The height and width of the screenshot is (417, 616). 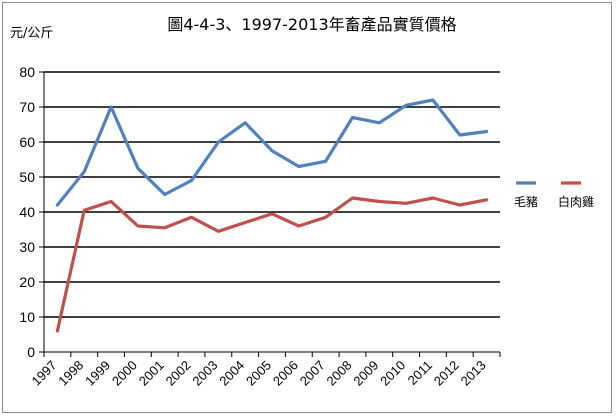 What do you see at coordinates (339, 373) in the screenshot?
I see `x-tick-label-2008: 2008` at bounding box center [339, 373].